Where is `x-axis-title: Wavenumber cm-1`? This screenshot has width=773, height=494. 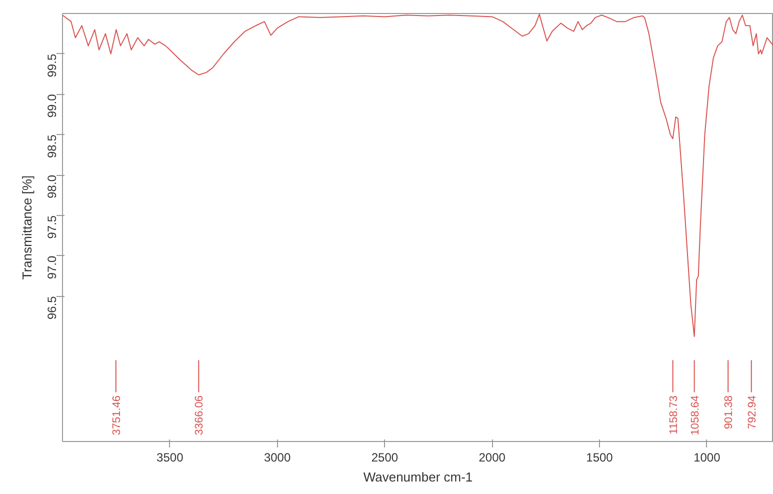 x-axis-title: Wavenumber cm-1 is located at coordinates (418, 477).